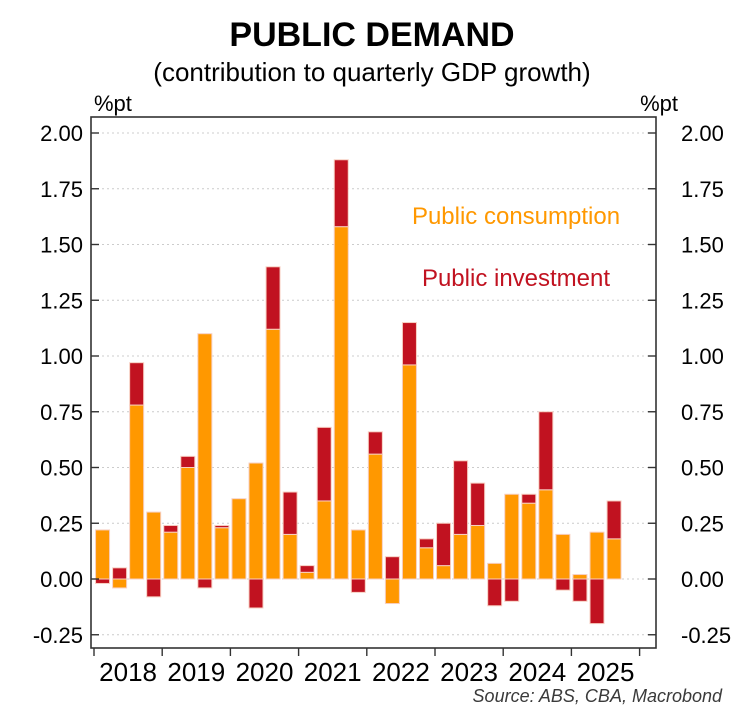 This screenshot has width=744, height=718. What do you see at coordinates (702, 133) in the screenshot?
I see `y-axis-label-right: 2.00` at bounding box center [702, 133].